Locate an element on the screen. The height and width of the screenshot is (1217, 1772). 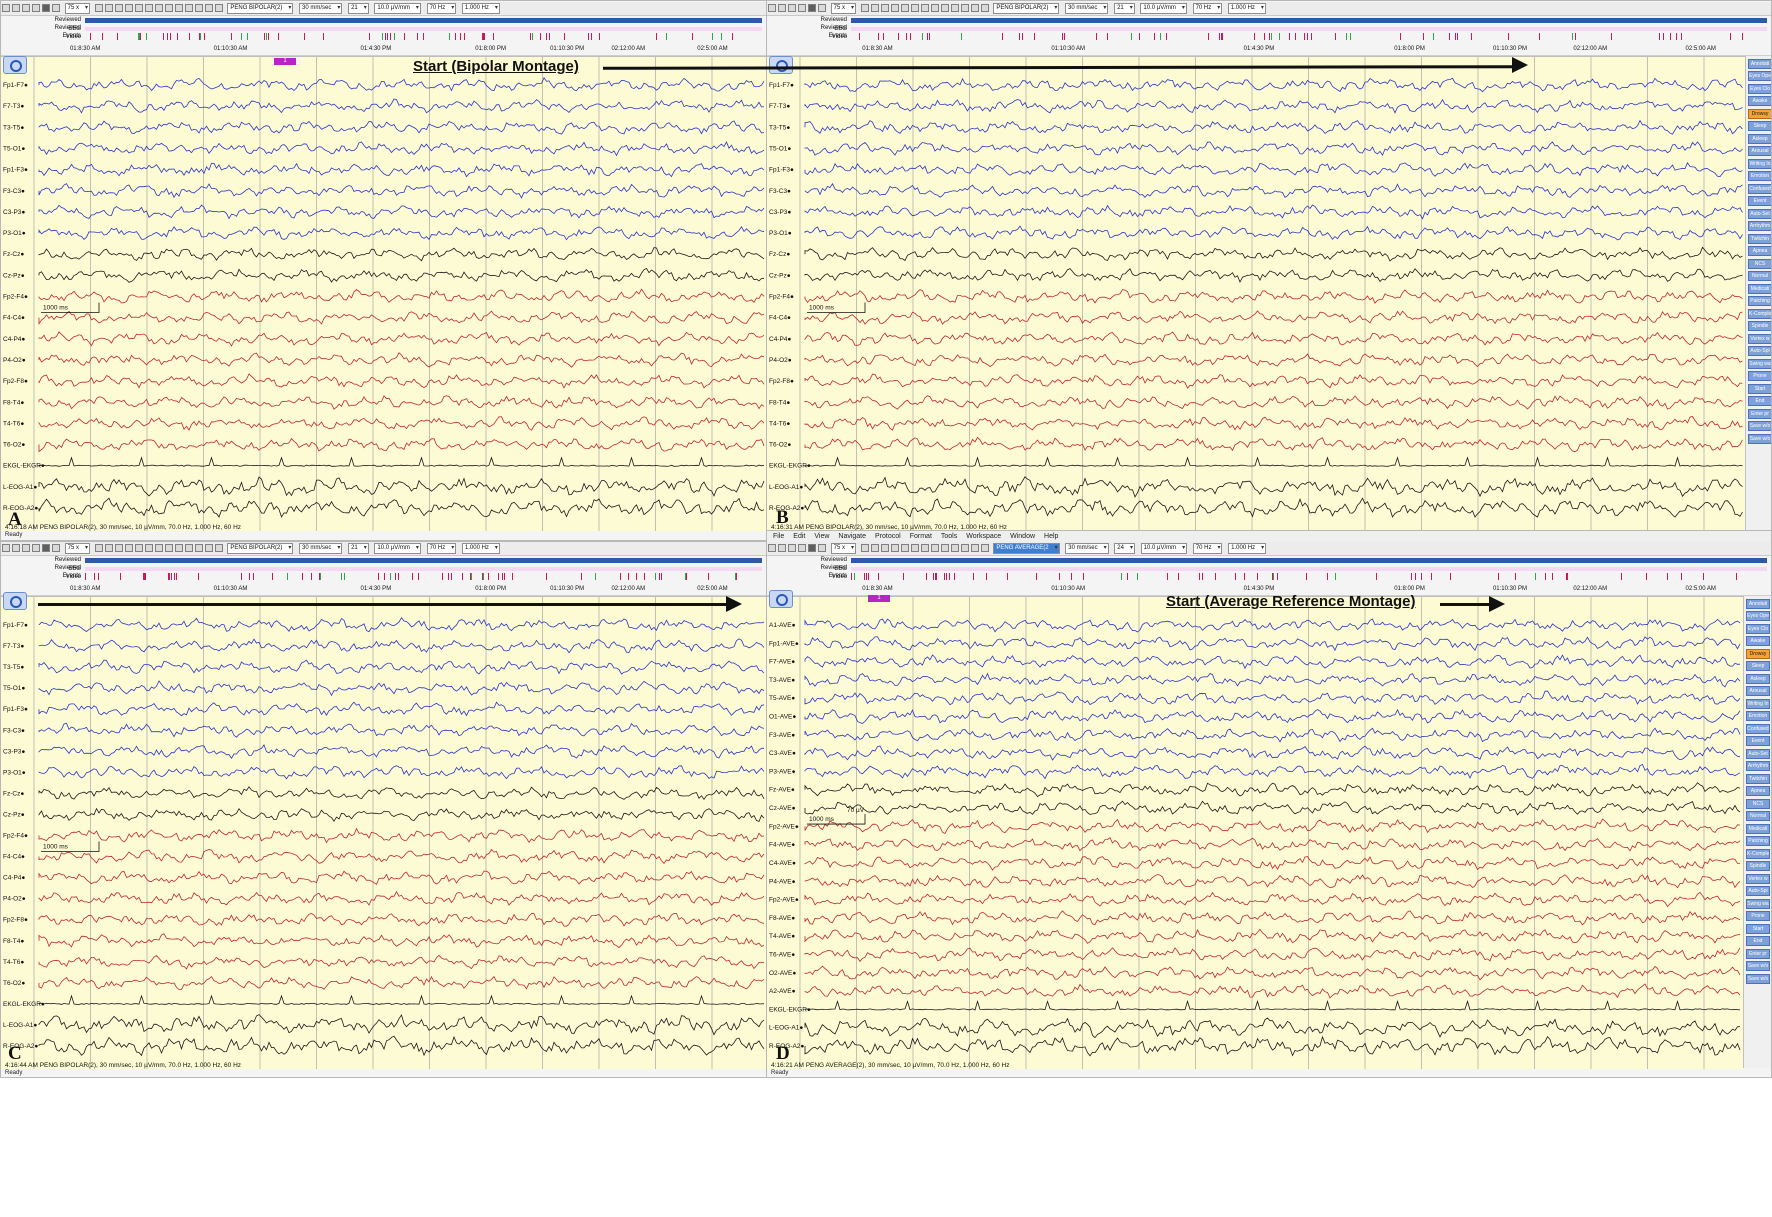
montage-select: PENG AVERAGE(2 is located at coordinates (1026, 548).